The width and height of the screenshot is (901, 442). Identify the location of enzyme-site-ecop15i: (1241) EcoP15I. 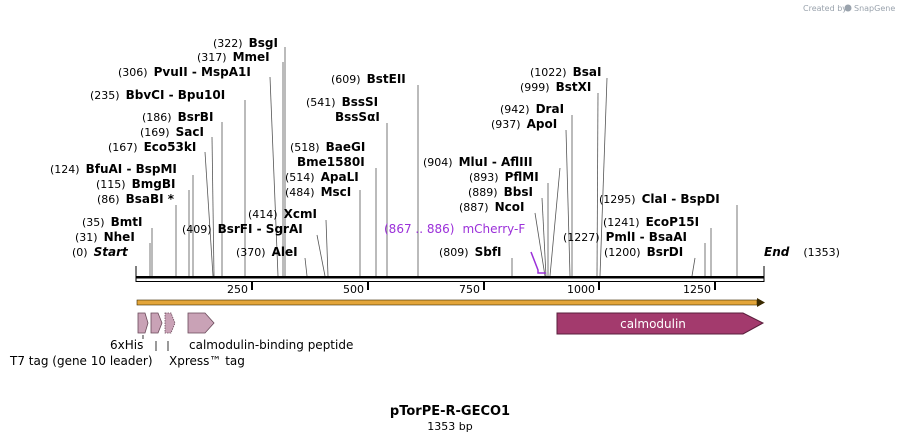
(651, 222).